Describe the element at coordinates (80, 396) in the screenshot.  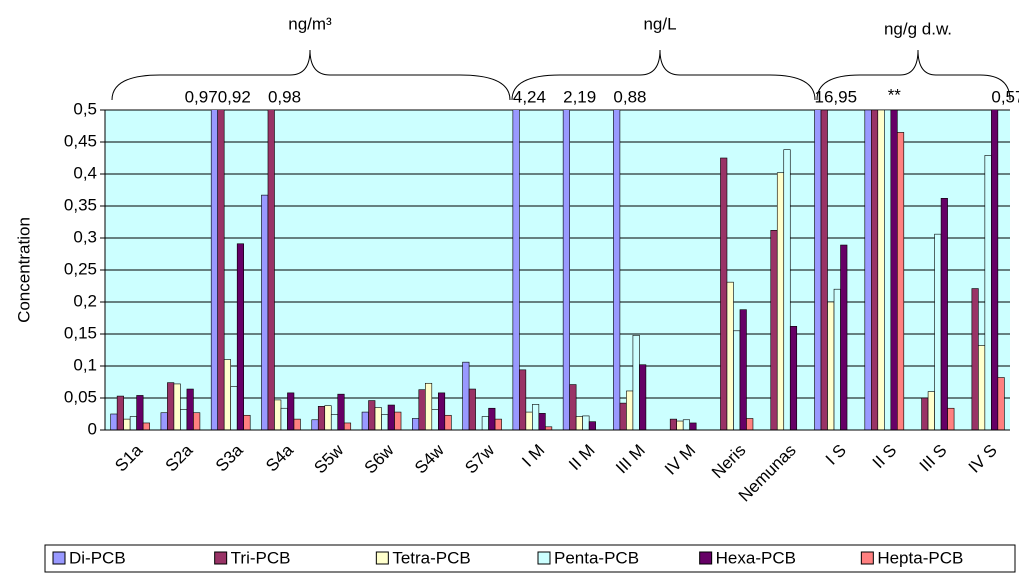
I see `y-tick-label: 0,05` at that location.